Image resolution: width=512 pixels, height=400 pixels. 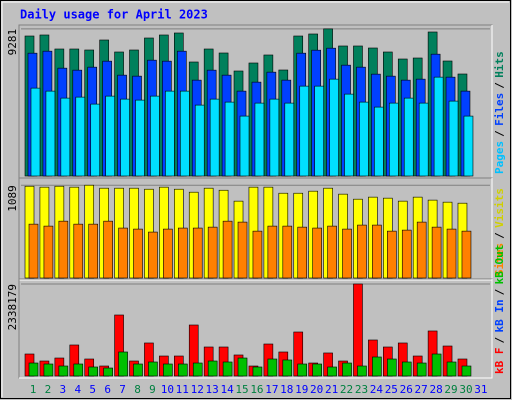 I want to click on x-tick-label: 13, so click(x=212, y=389).